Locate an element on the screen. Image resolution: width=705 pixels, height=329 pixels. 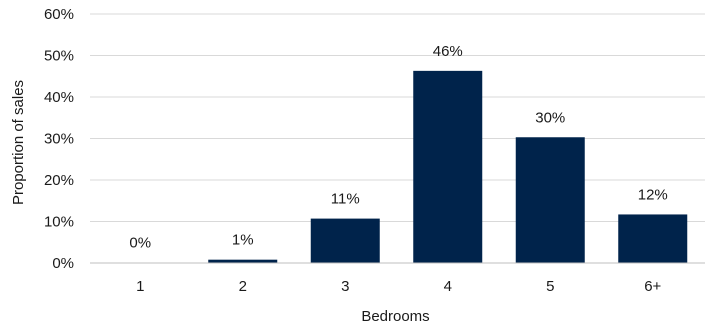
data-label: 30% is located at coordinates (550, 117).